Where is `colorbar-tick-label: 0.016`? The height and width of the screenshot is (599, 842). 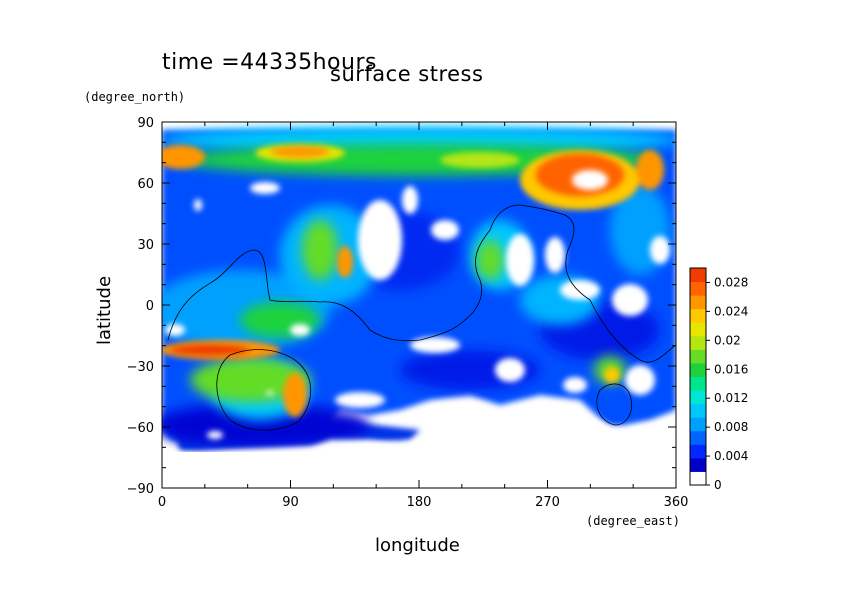 colorbar-tick-label: 0.016 is located at coordinates (731, 369).